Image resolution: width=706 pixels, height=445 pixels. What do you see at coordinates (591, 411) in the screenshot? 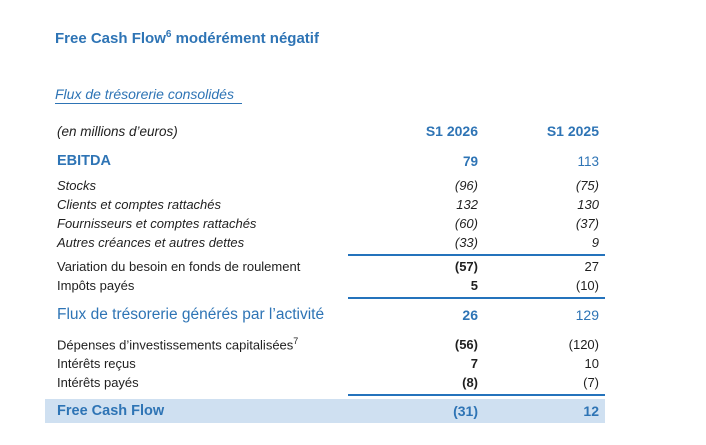
I see `row-value-s1-2025: 12` at bounding box center [591, 411].